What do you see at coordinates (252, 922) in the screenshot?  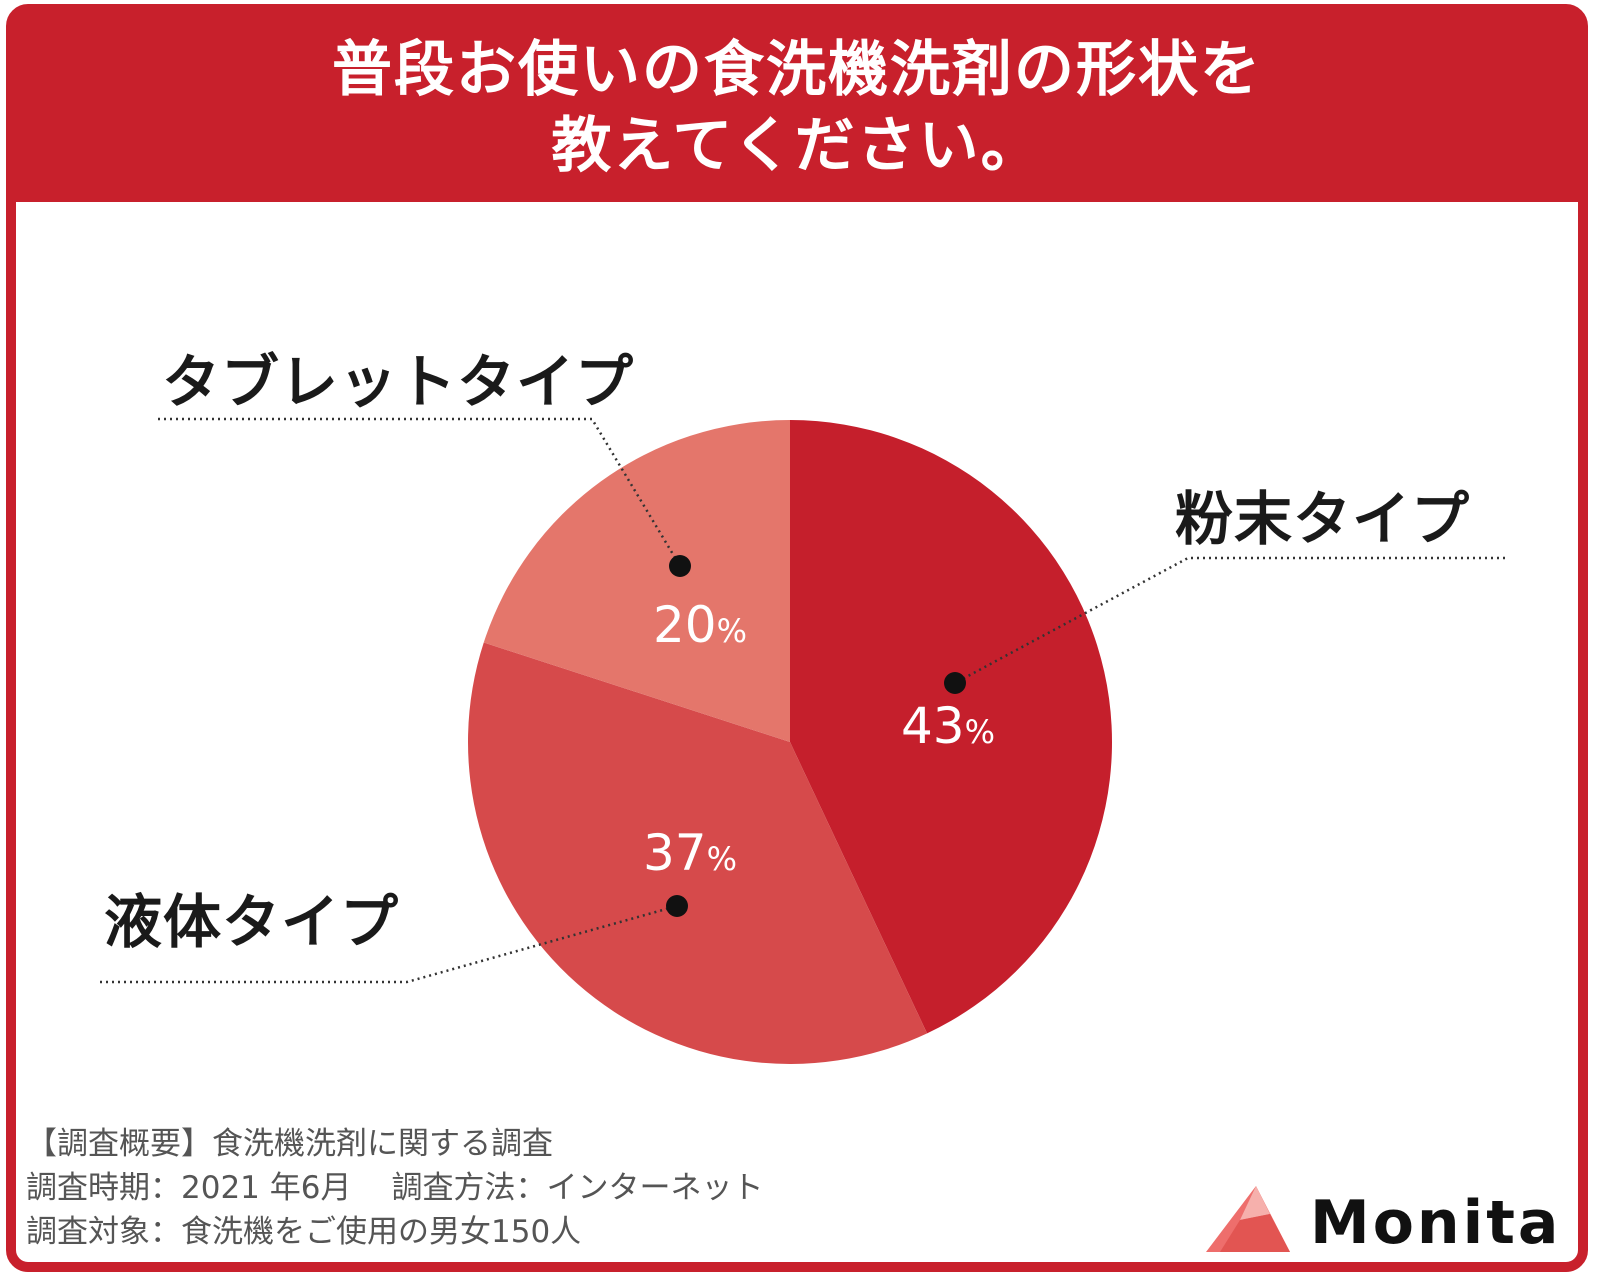 I see `category-label-liquid: 液体タイプ` at bounding box center [252, 922].